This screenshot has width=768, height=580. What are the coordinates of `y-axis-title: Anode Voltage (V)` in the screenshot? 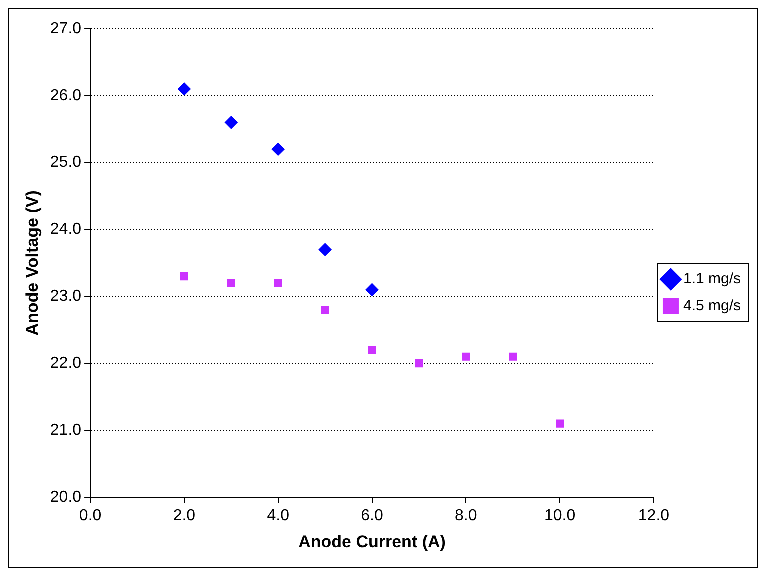 It's located at (32, 263).